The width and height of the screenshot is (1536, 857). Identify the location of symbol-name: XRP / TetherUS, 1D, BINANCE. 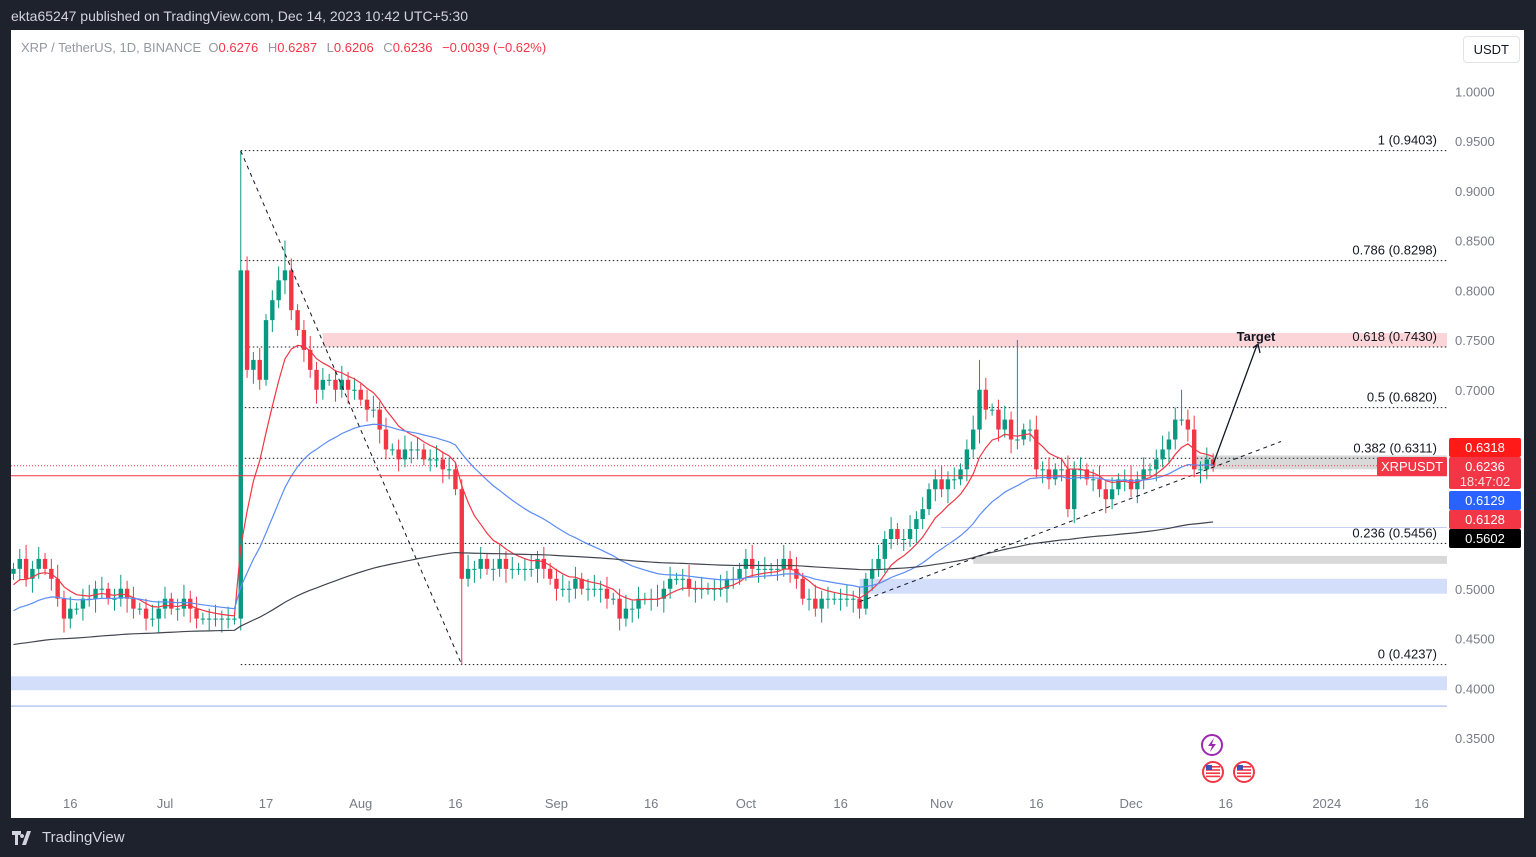
(111, 47).